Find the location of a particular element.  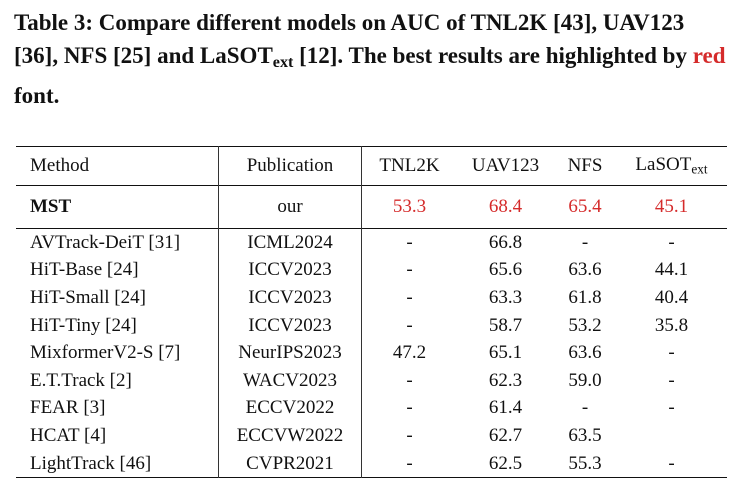

best-rows: MST our 53.3 68.4 65.4 45.1 is located at coordinates (371, 207).